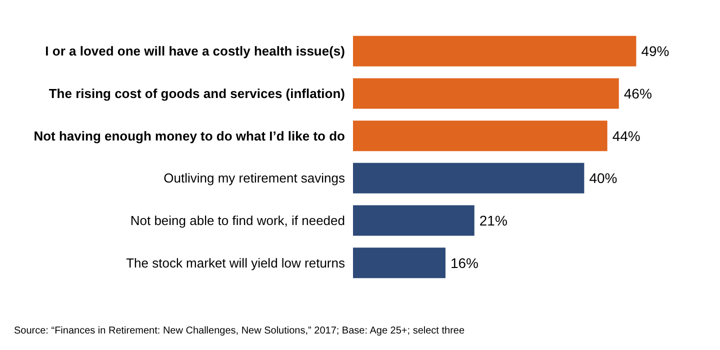 Image resolution: width=720 pixels, height=350 pixels. I want to click on data-label: 16%, so click(464, 262).